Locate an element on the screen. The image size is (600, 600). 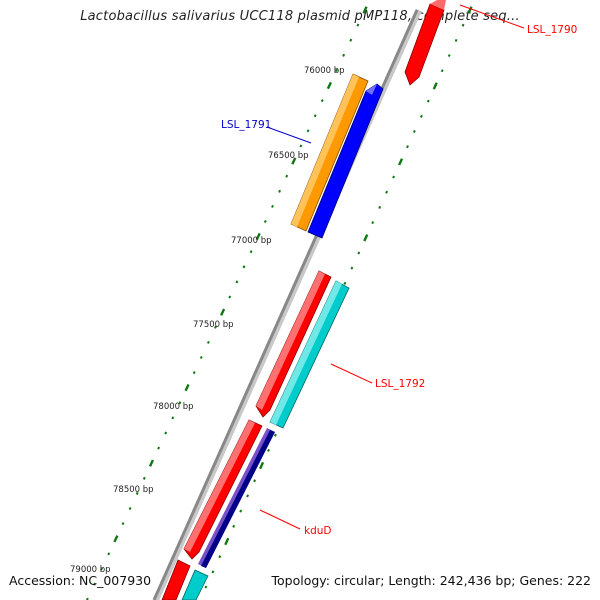
tick-label-77500: 77500 bp is located at coordinates (213, 325).